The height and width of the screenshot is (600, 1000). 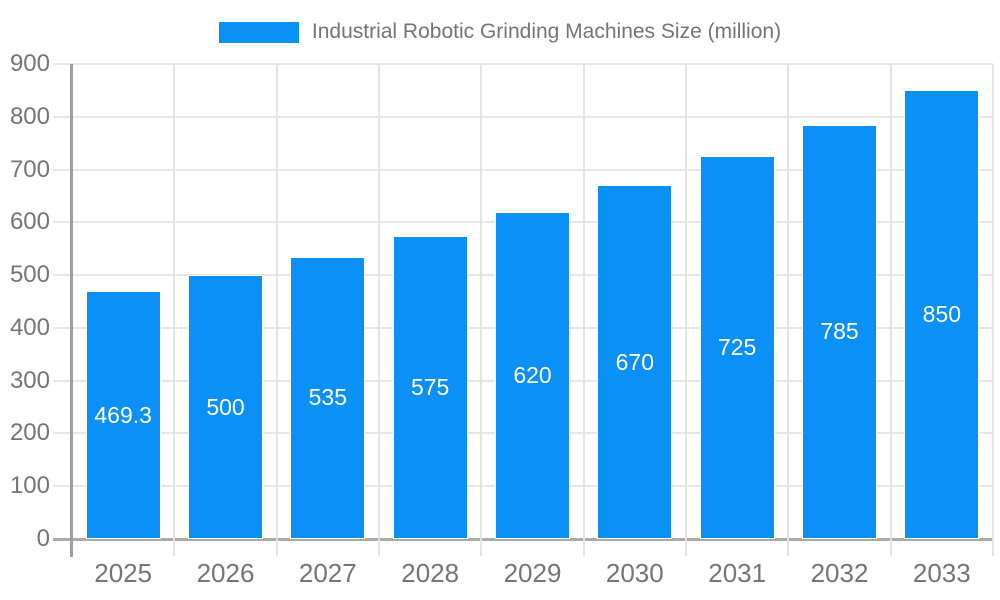 What do you see at coordinates (839, 573) in the screenshot?
I see `x-tick-label-2032: 2032` at bounding box center [839, 573].